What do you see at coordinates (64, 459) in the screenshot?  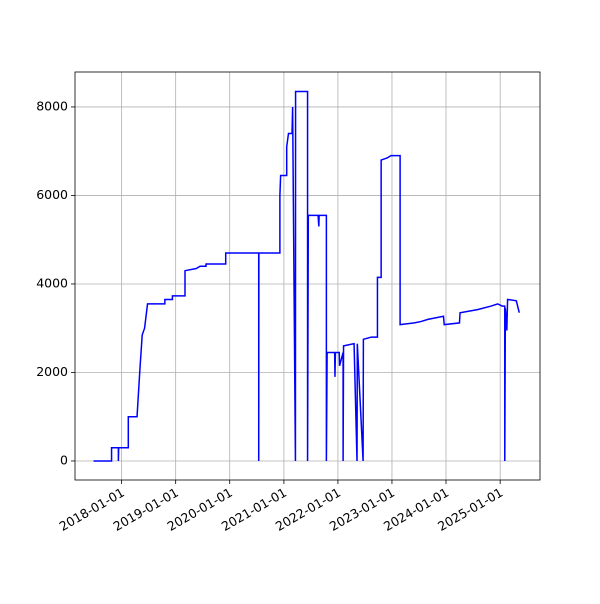 I see `y-tick-label: 0` at bounding box center [64, 459].